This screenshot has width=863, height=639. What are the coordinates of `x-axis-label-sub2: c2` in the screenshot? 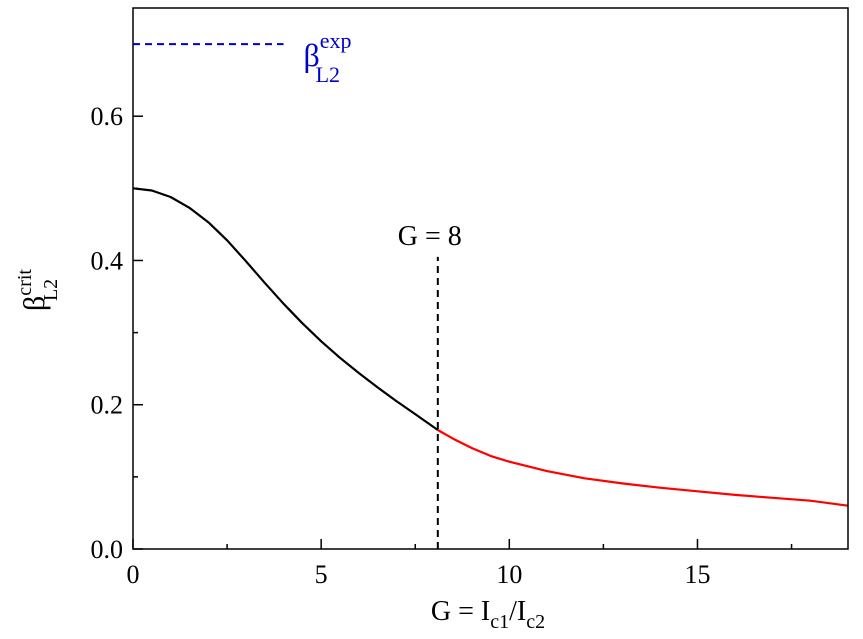 It's located at (535, 622).